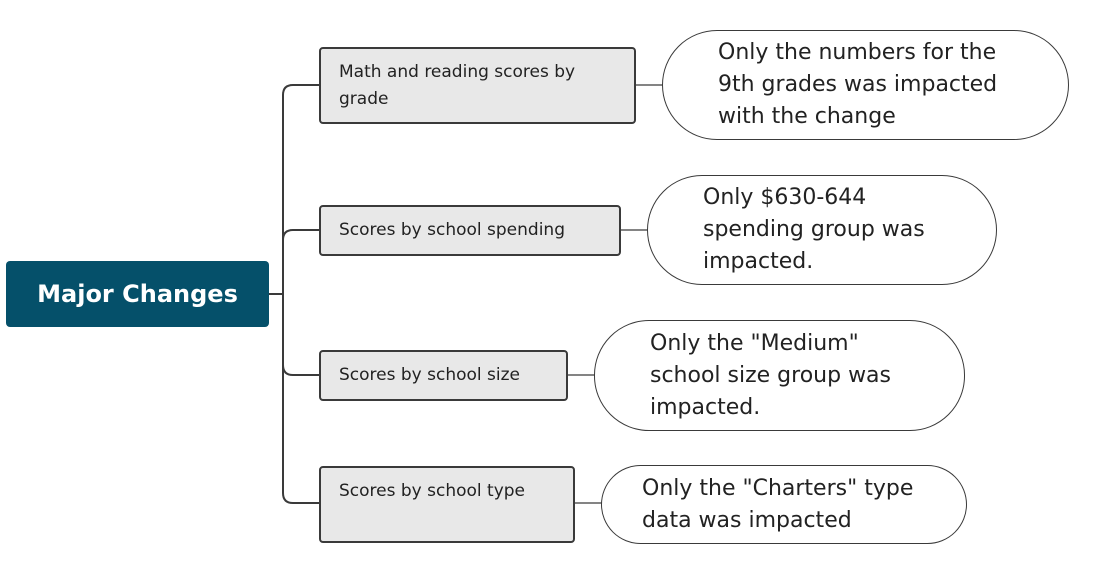 This screenshot has height=588, width=1098. I want to click on branch-label: Scores by school type, so click(432, 491).